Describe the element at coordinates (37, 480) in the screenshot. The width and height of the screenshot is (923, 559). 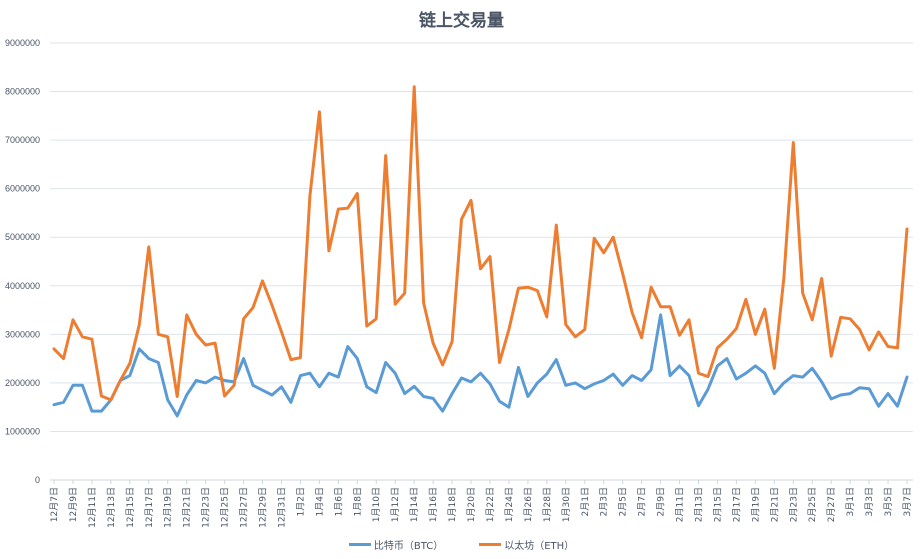
I see `y-tick-label: 0` at that location.